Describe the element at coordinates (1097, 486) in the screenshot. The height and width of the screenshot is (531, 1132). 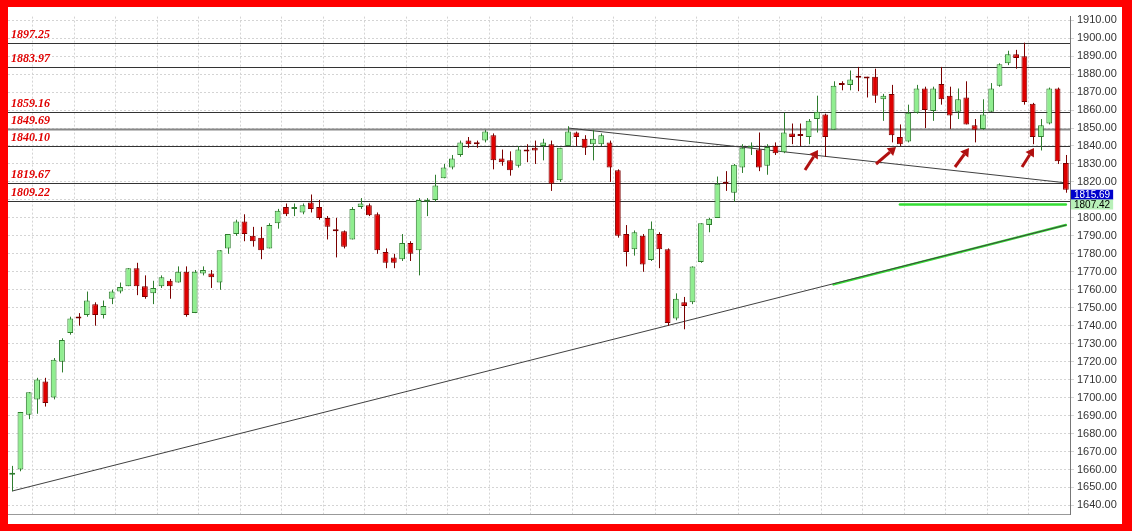
I see `y-tick-label: 1650.00` at that location.